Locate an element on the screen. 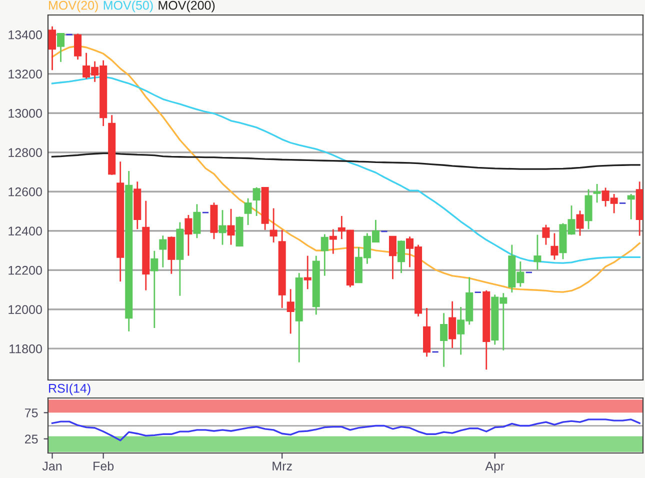  y-tick-label: 25 is located at coordinates (31, 439).